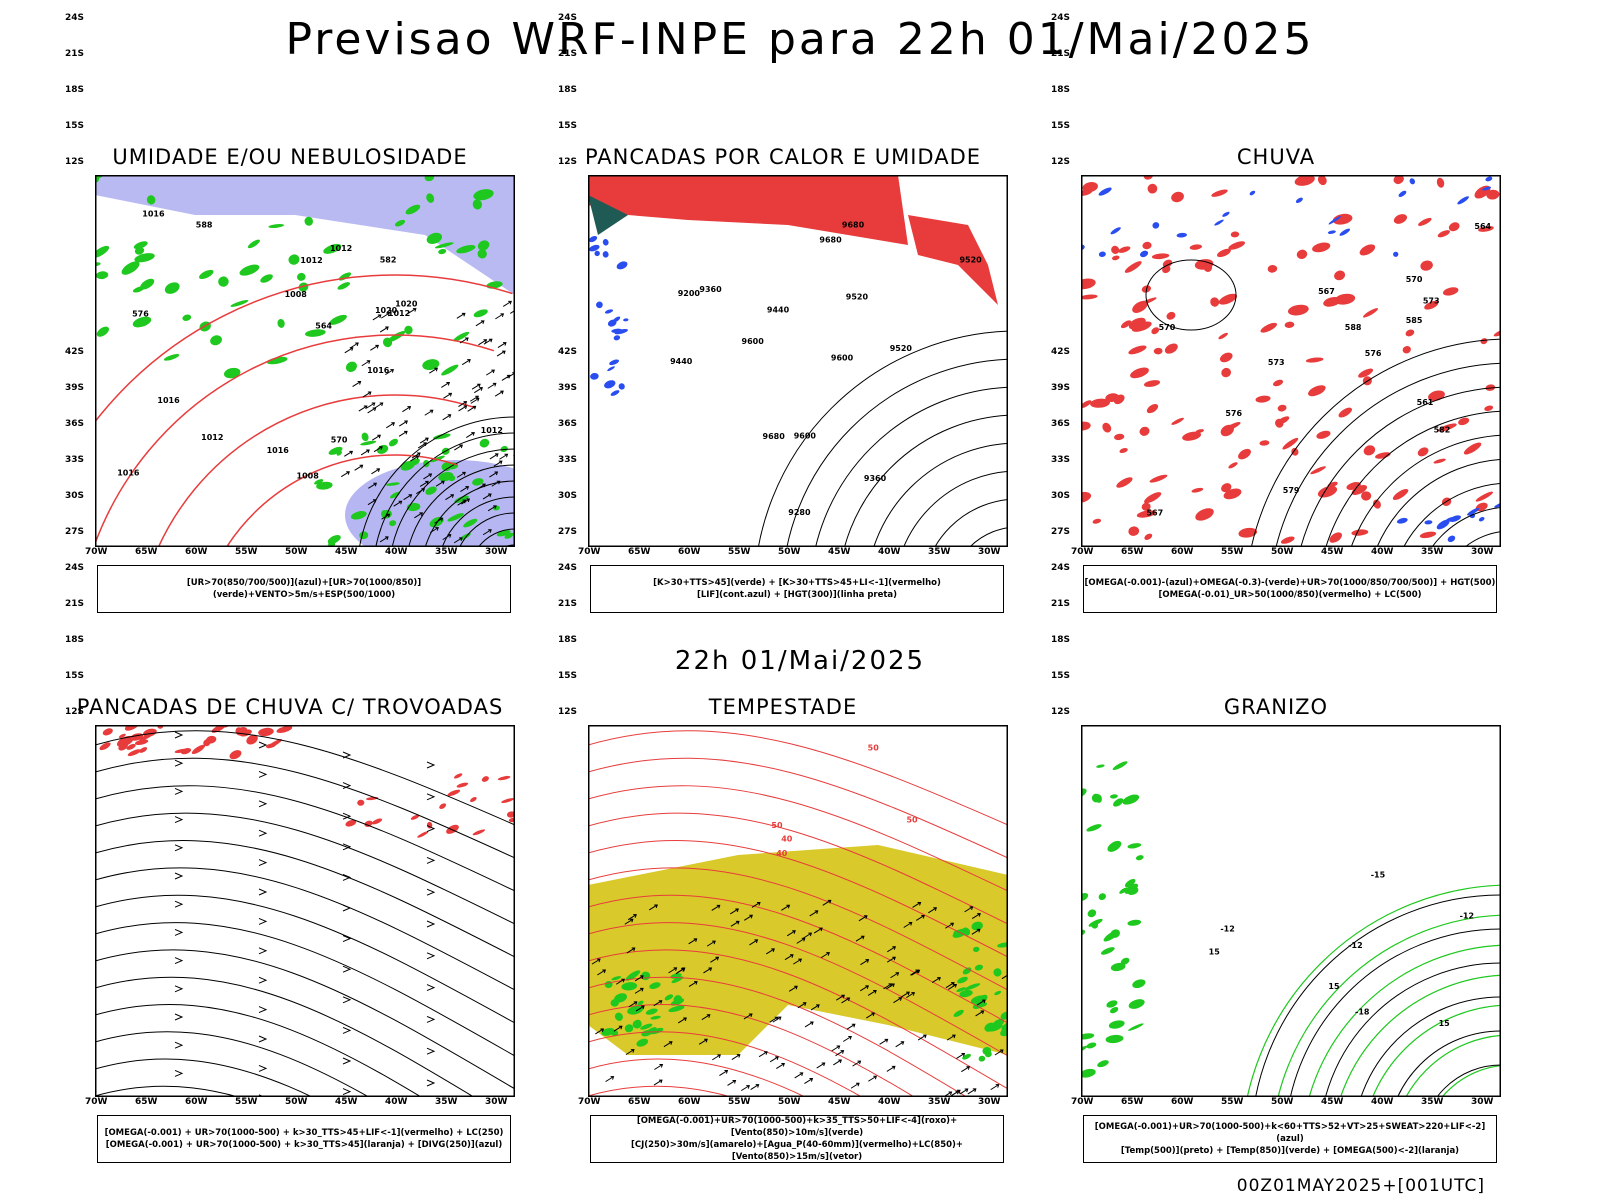 The image size is (1600, 1200). What do you see at coordinates (1133, 890) in the screenshot?
I see `temp850-contour` at bounding box center [1133, 890].